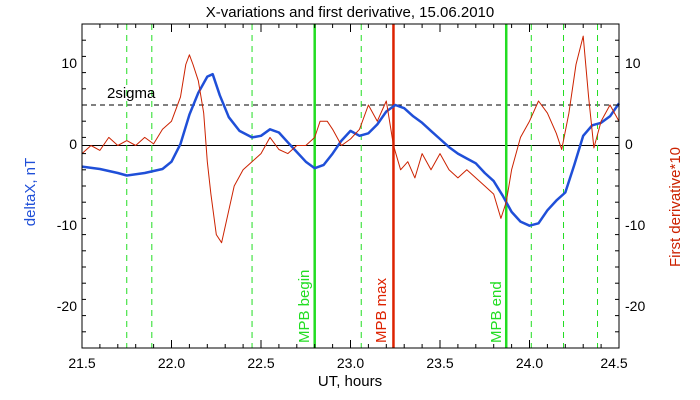  I want to click on sigma-label: 2sigma, so click(131, 93).